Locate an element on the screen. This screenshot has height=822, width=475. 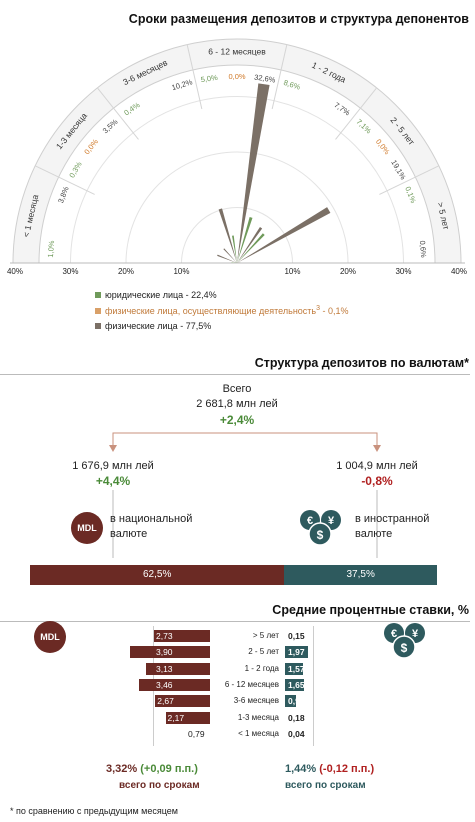
value-label-legal: 1,0% is located at coordinates (51, 249).